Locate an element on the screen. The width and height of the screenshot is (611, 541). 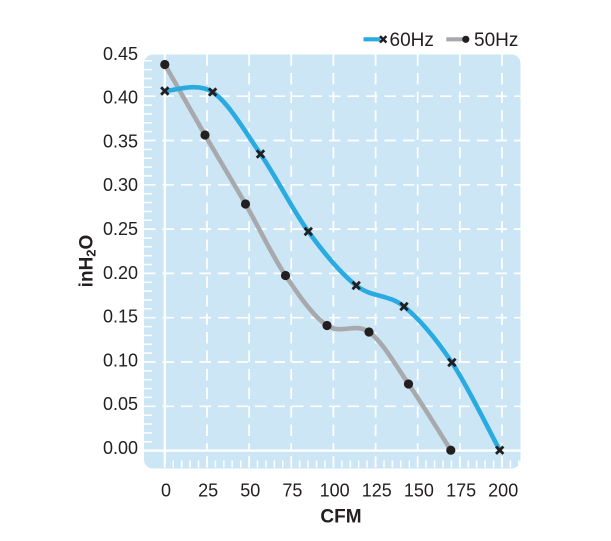
svg-text: 75 is located at coordinates (292, 491).